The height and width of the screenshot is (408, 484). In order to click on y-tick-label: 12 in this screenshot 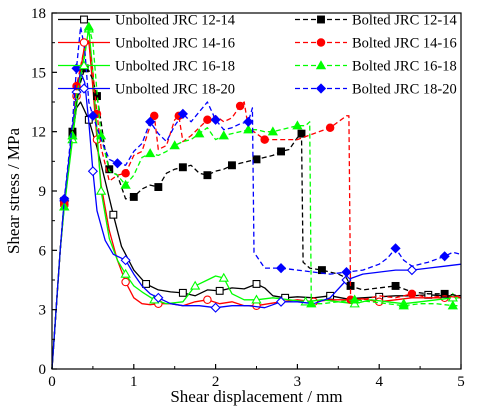, I will do `click(38, 133)`.